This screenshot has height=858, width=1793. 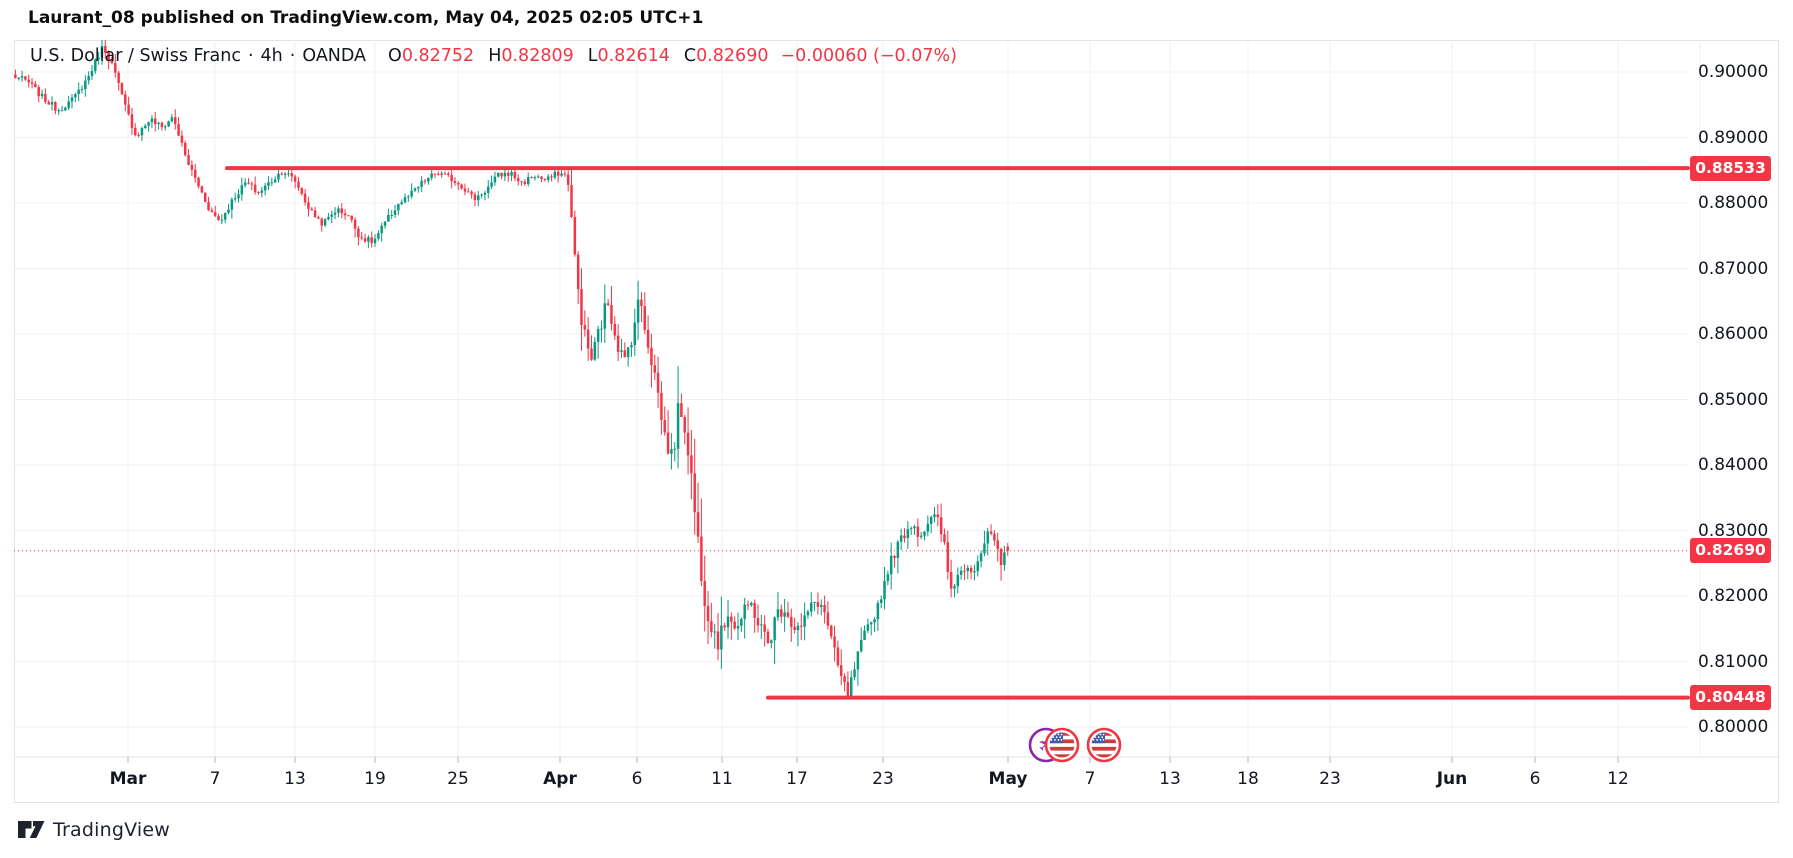 I want to click on price-axis-label: 0.80000, so click(x=1733, y=727).